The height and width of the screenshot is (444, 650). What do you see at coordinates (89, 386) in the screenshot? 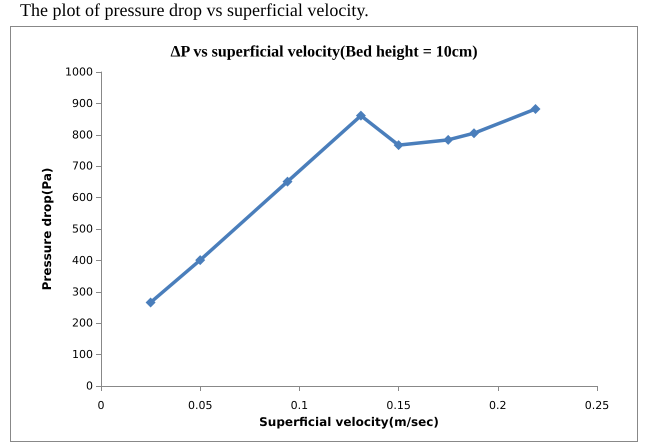
I see `y-tick-label: 0` at bounding box center [89, 386].